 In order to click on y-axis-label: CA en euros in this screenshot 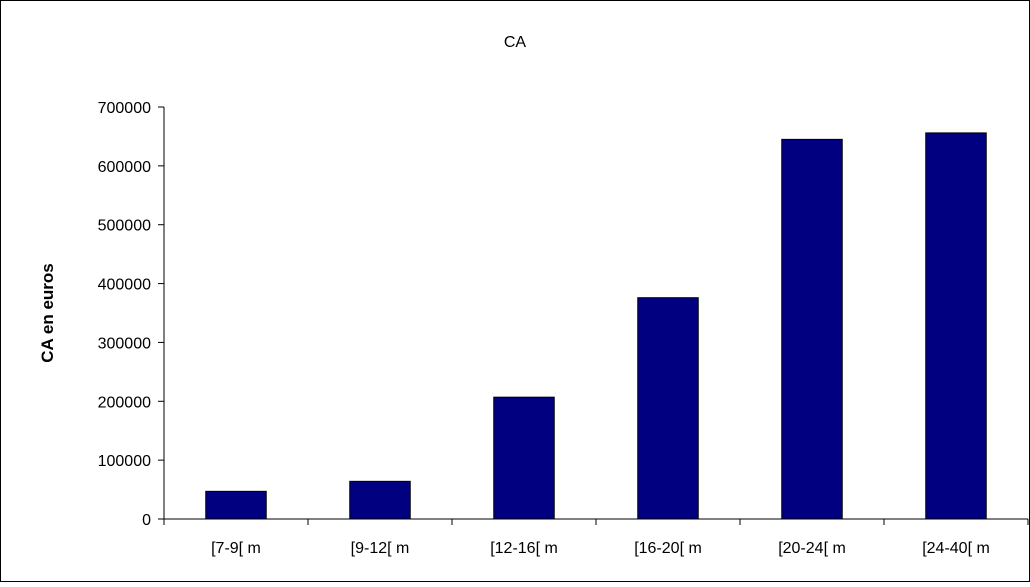, I will do `click(47, 313)`.